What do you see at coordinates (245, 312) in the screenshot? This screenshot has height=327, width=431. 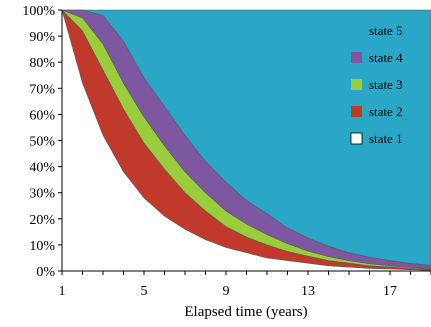 I see `x-axis-title: Elapsed time (years)` at bounding box center [245, 312].